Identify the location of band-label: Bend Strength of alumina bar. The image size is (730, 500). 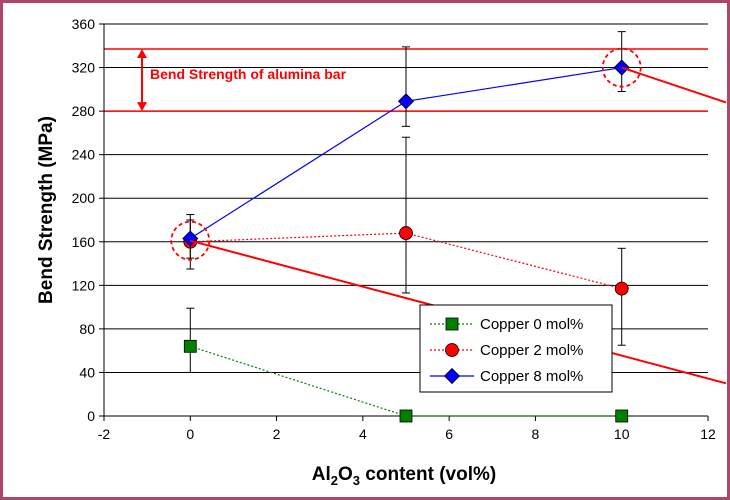
(248, 74).